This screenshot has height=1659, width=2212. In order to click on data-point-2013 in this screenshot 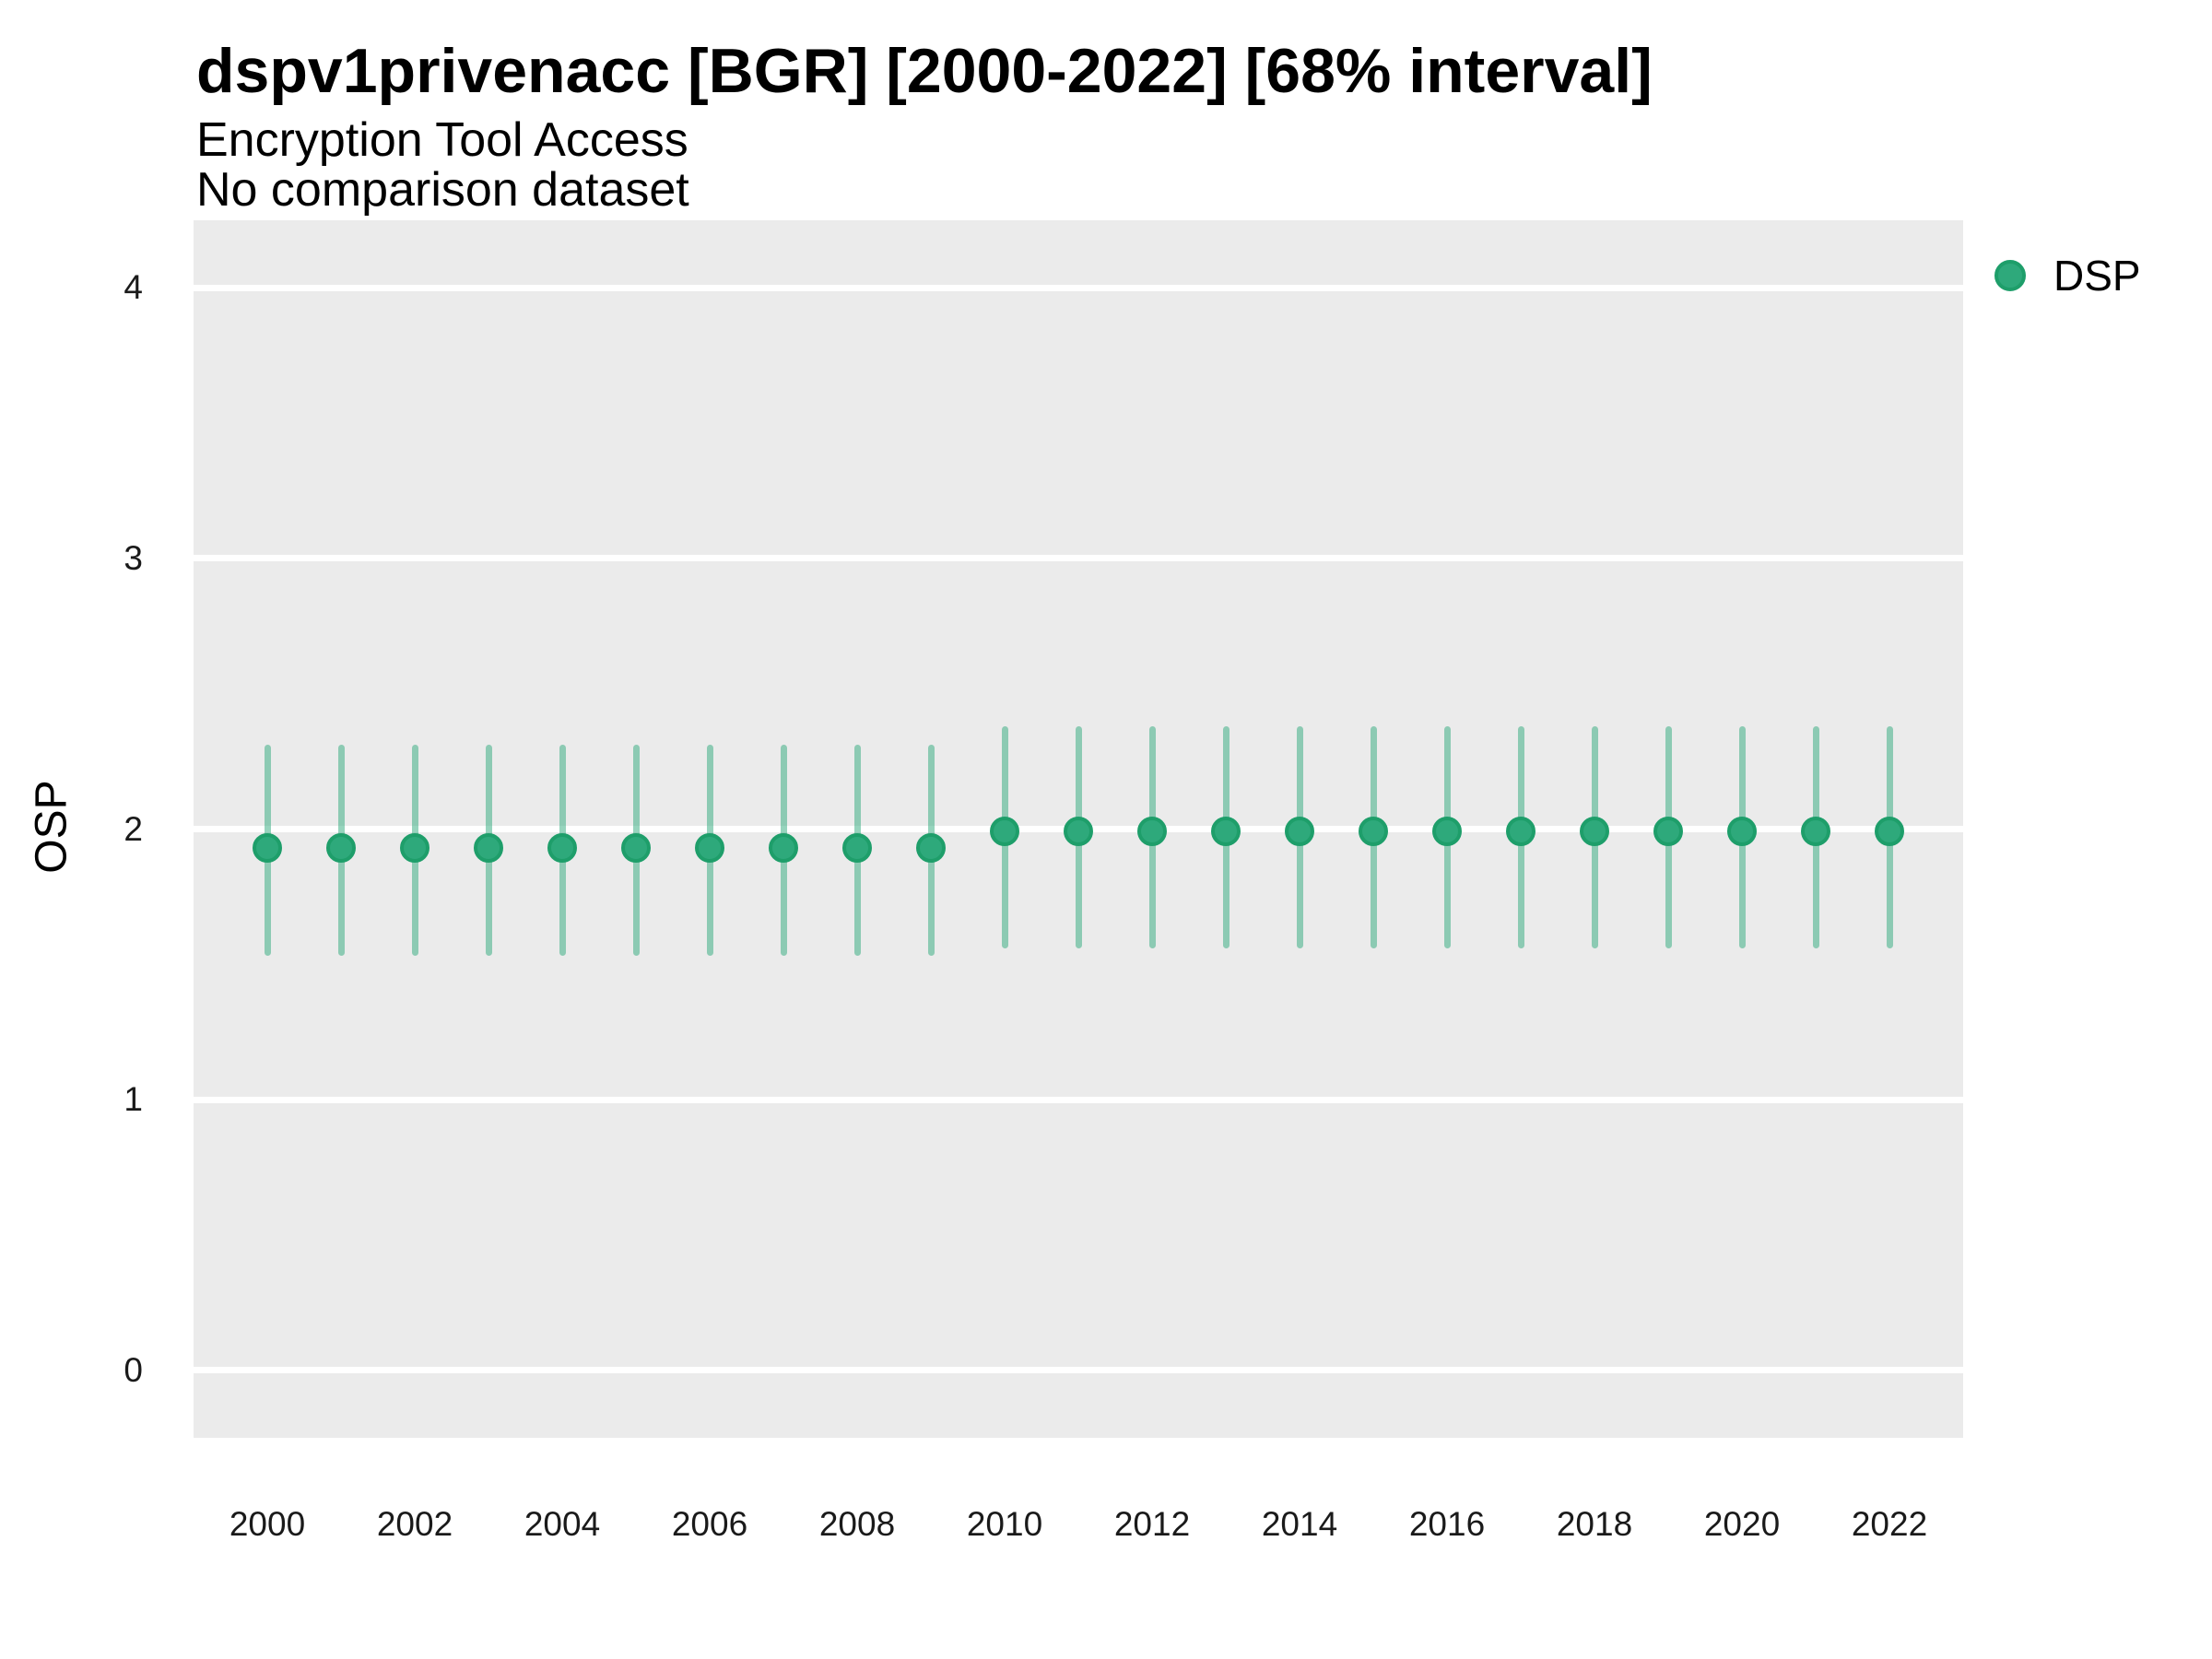, I will do `click(1226, 832)`.